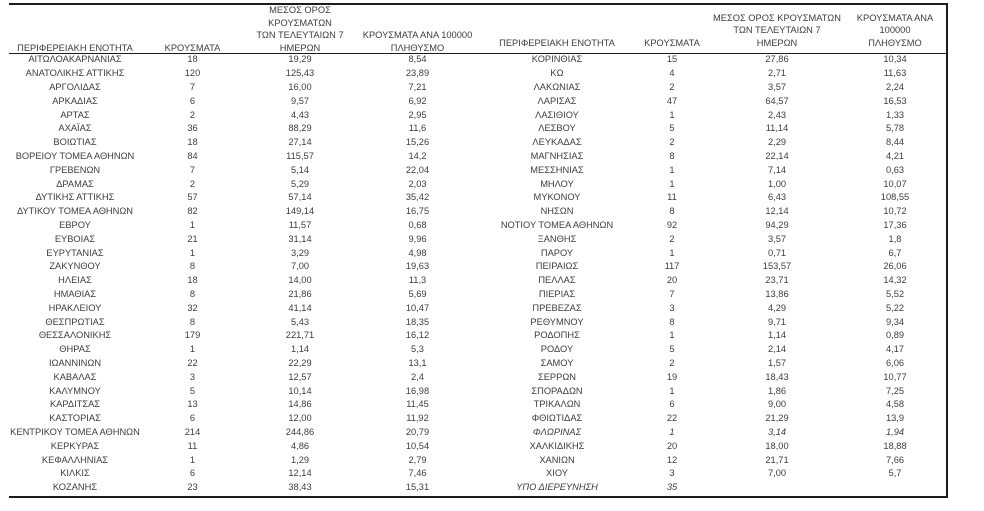 This screenshot has height=511, width=984. Describe the element at coordinates (556, 376) in the screenshot. I see `region-name-cell: ΣΕΡΡΩΝ` at that location.